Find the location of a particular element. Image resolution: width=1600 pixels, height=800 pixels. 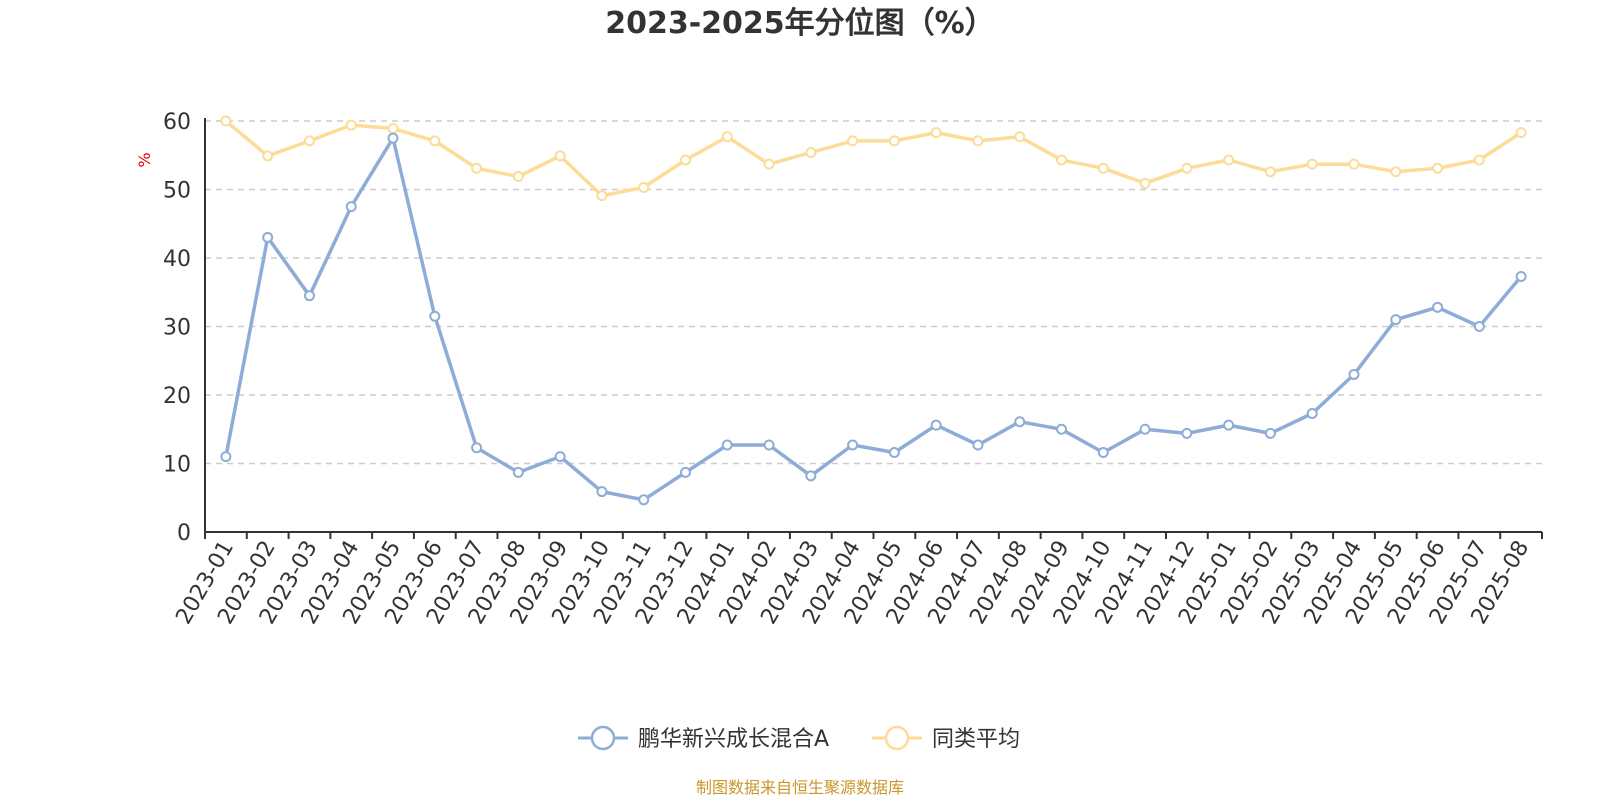

data-source-note: 制图数据来自恒生聚源数据库 is located at coordinates (800, 787).